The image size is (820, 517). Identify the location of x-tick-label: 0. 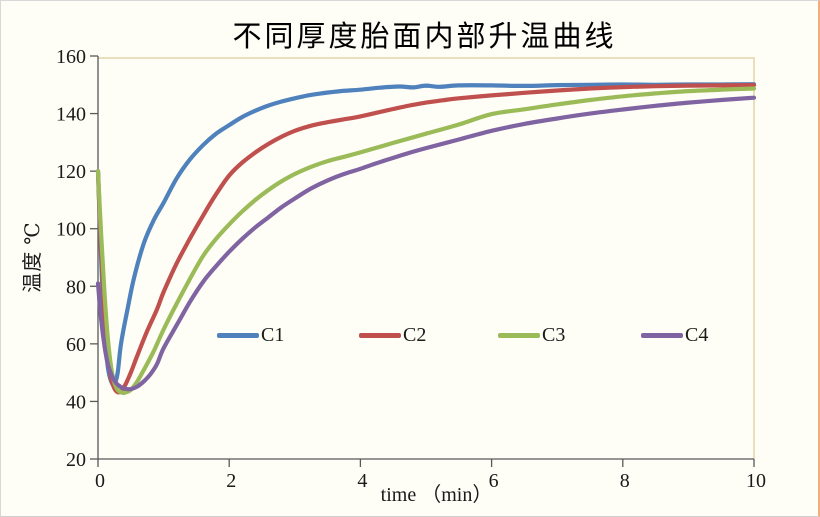
(100, 481).